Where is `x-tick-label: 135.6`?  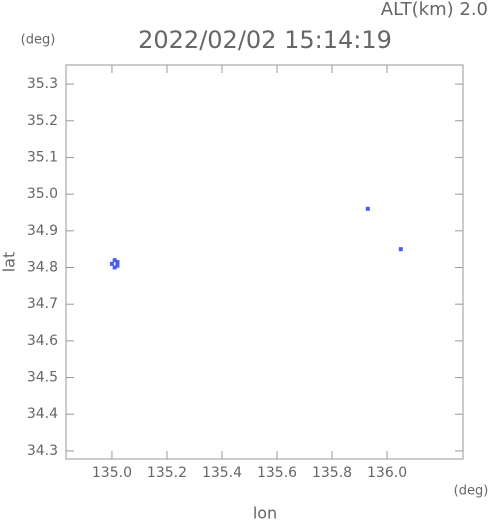
x-tick-label: 135.6 is located at coordinates (277, 473).